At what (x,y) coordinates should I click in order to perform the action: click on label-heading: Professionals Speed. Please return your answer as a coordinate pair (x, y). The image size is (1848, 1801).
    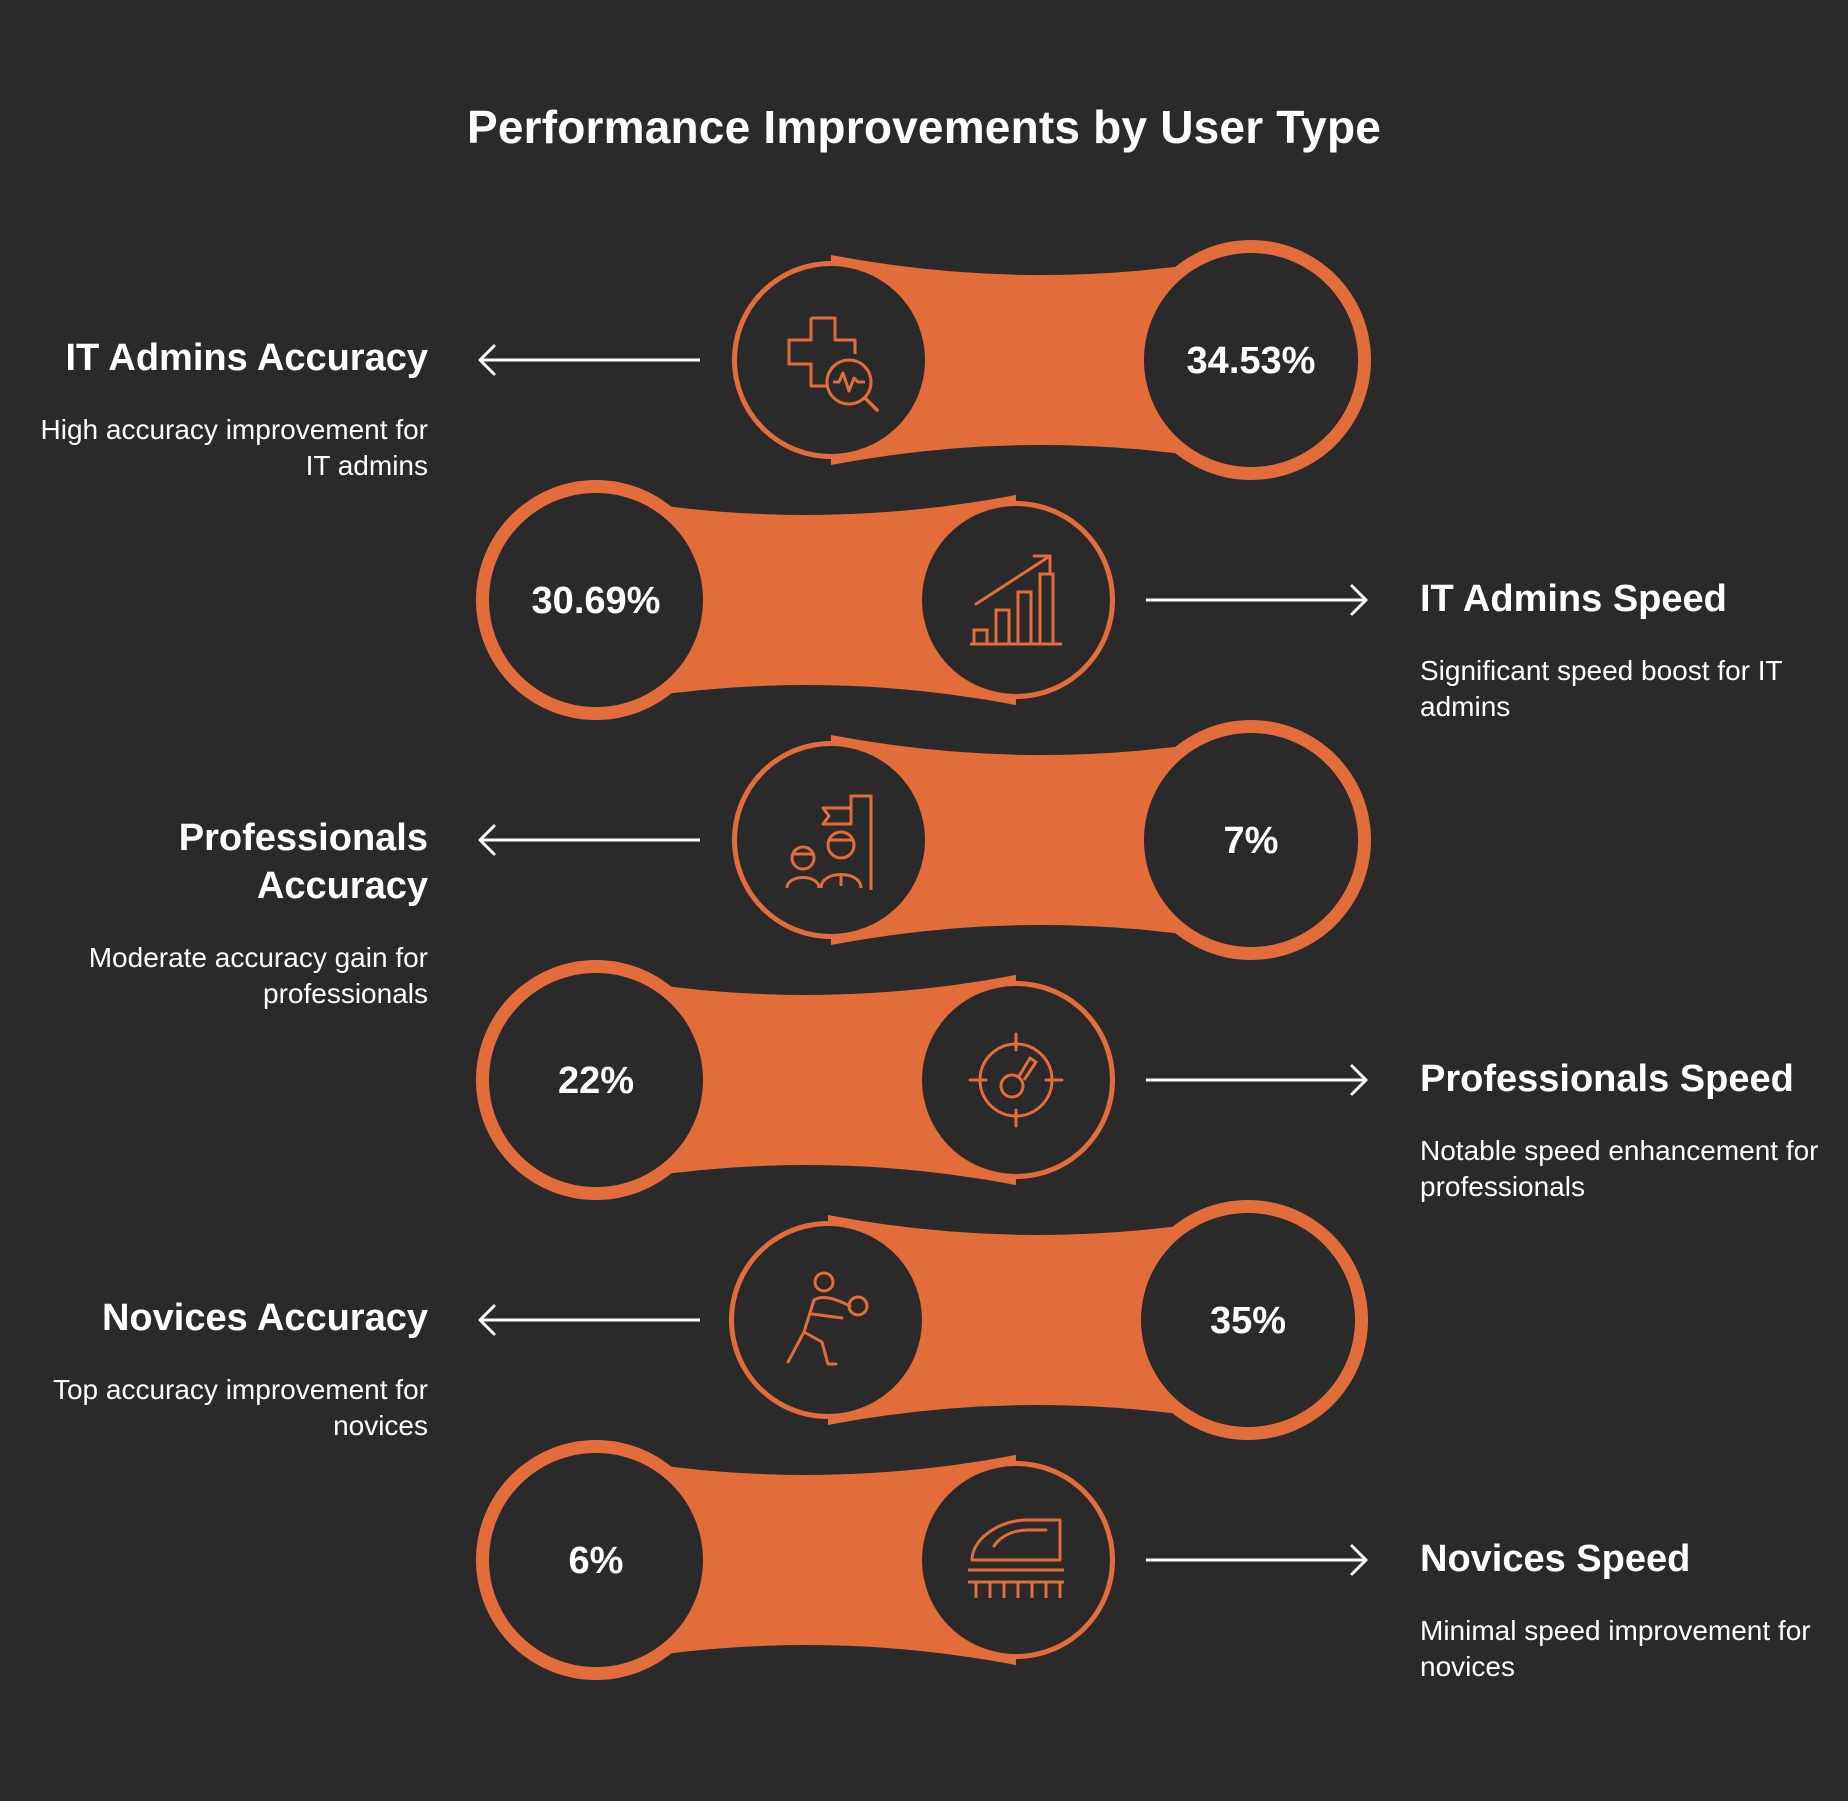
    Looking at the image, I should click on (1607, 1079).